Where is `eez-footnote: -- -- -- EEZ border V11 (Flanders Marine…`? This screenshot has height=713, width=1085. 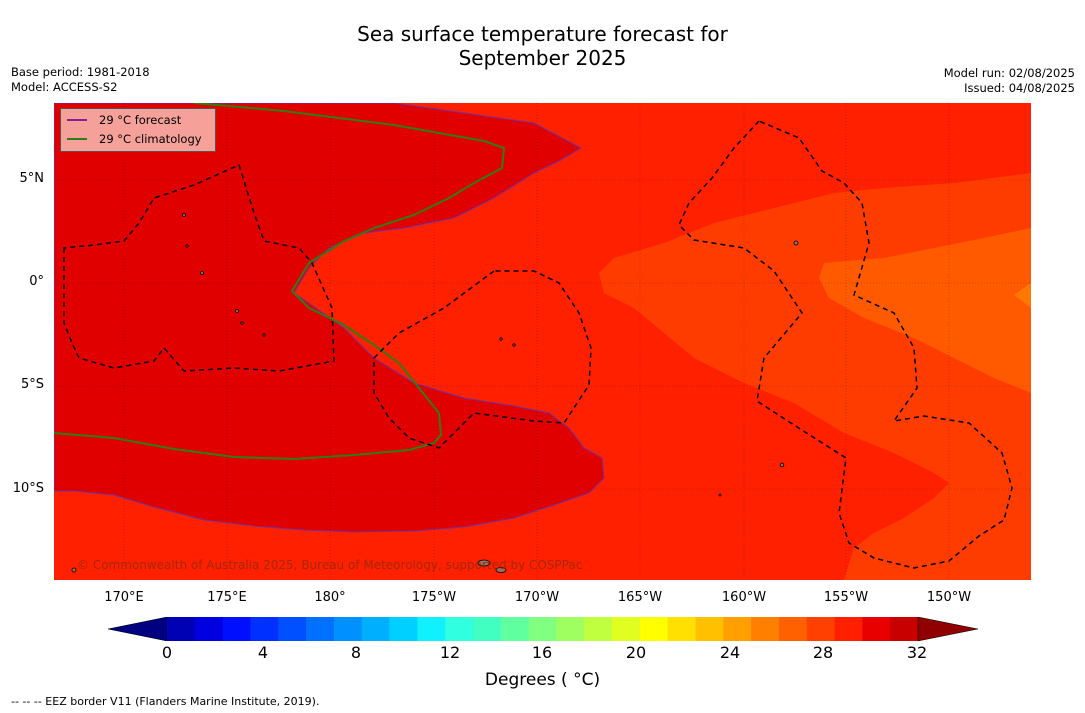
eez-footnote: -- -- -- EEZ border V11 (Flanders Marine… is located at coordinates (165, 701).